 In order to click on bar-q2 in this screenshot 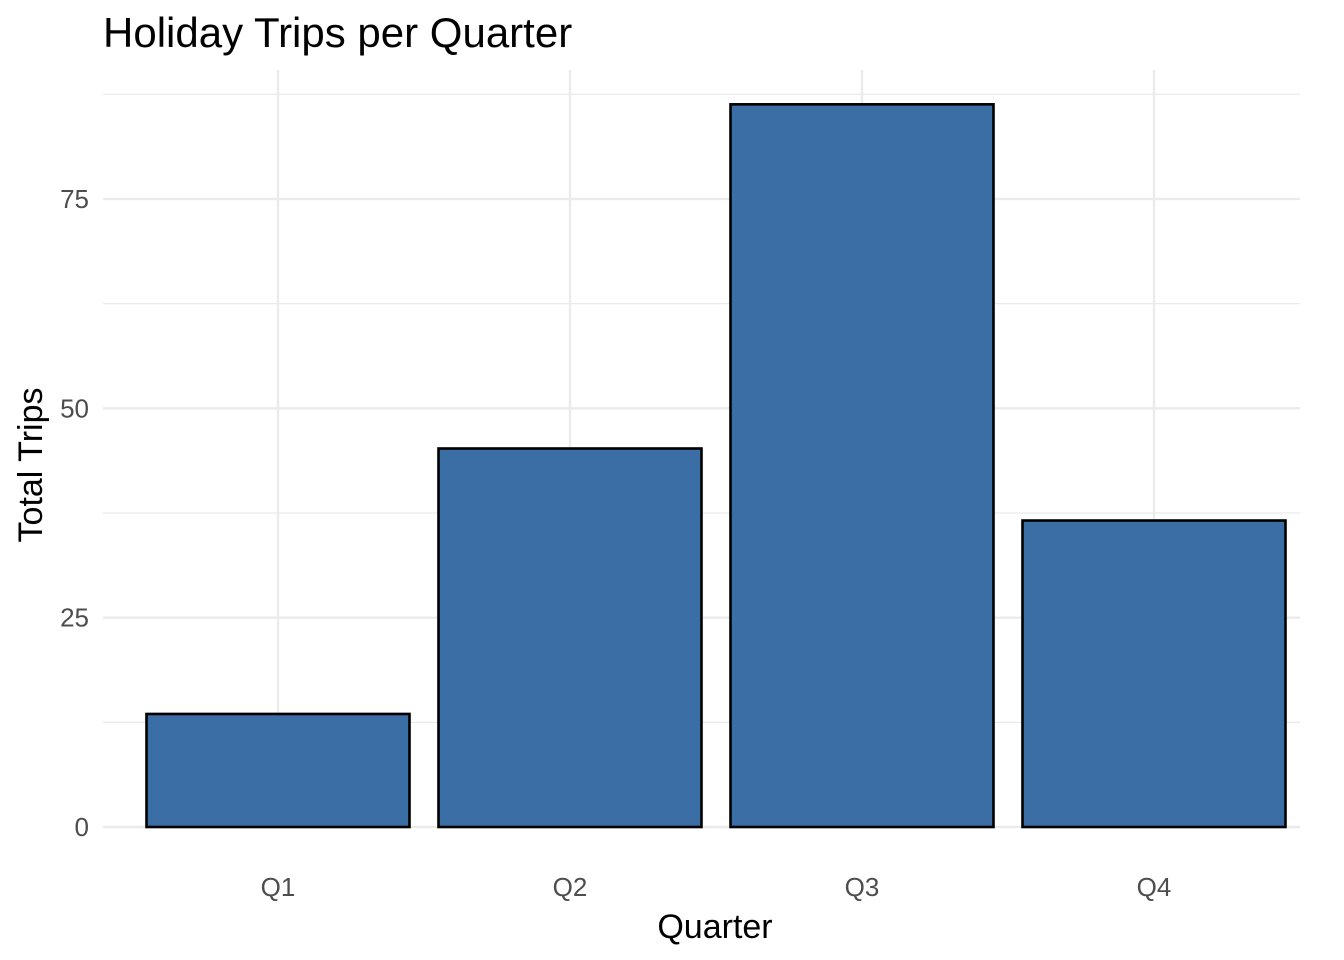, I will do `click(570, 638)`.